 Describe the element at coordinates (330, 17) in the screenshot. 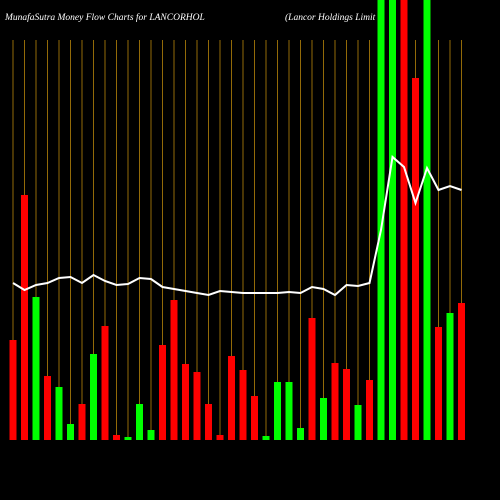

I see `chart-subtitle: (Lancor Holdings Limit` at that location.